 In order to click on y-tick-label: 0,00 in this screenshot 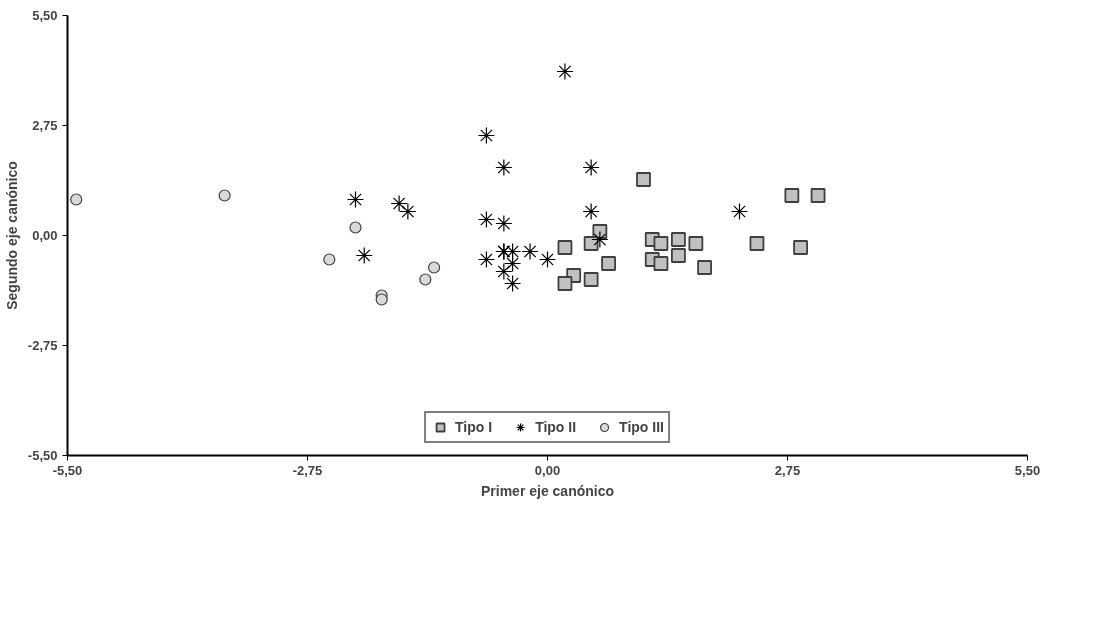, I will do `click(45, 235)`.